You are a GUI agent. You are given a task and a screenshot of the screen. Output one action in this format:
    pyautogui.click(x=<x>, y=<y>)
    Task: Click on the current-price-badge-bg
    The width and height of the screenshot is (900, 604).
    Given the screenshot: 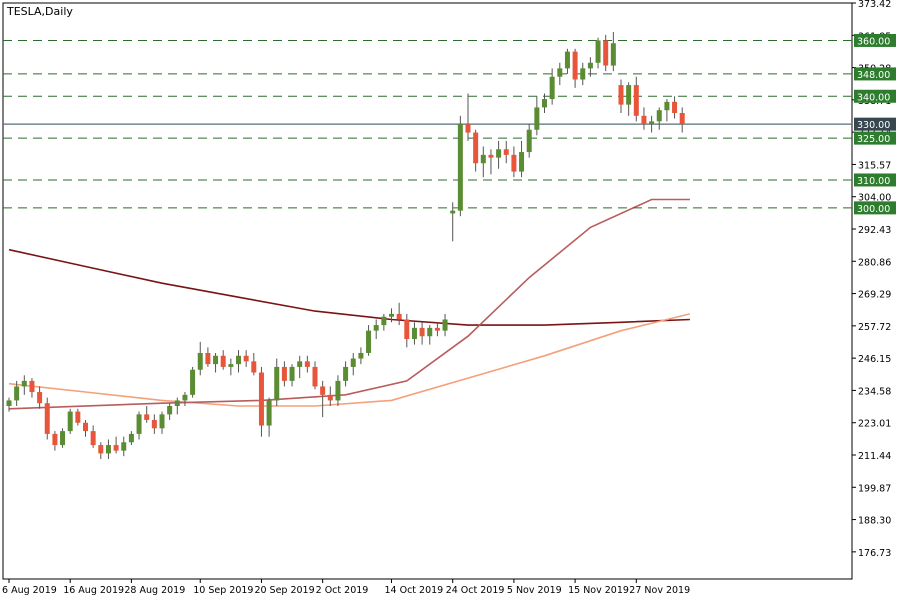 What is the action you would take?
    pyautogui.click(x=875, y=124)
    